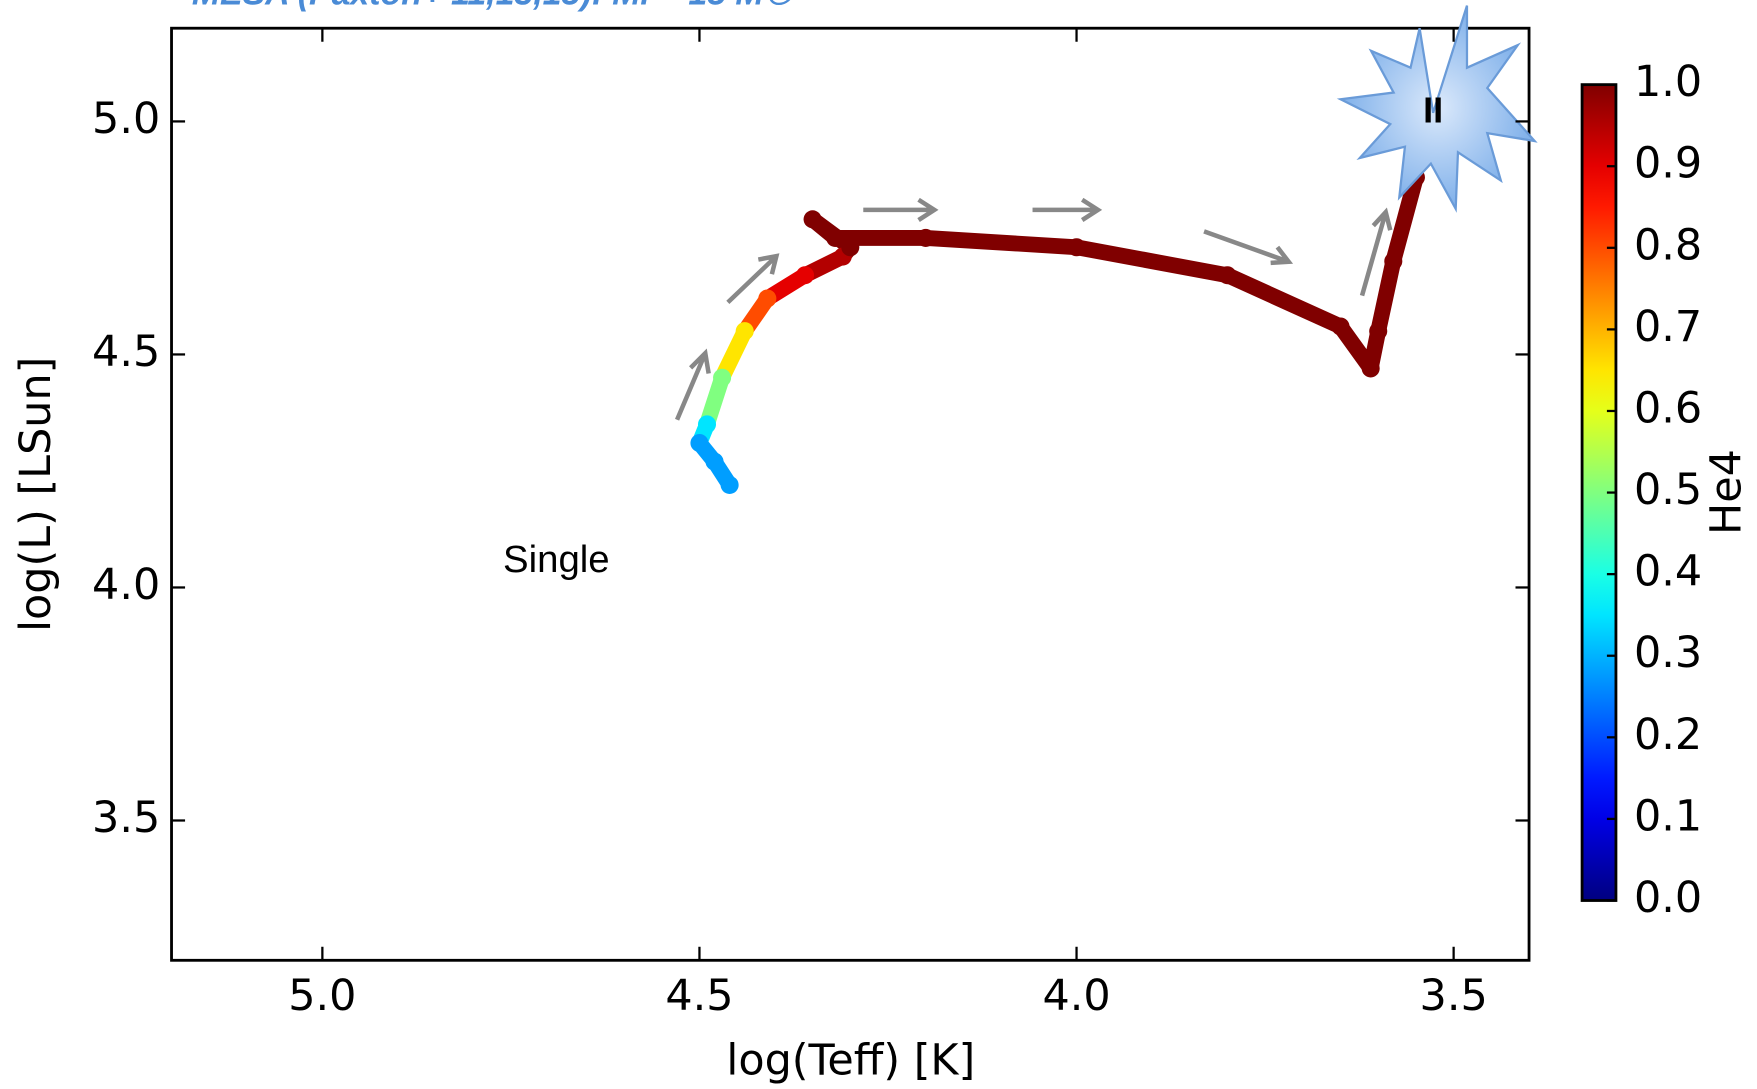 Image resolution: width=1757 pixels, height=1089 pixels. I want to click on x-tick-label: 4.0, so click(1076, 996).